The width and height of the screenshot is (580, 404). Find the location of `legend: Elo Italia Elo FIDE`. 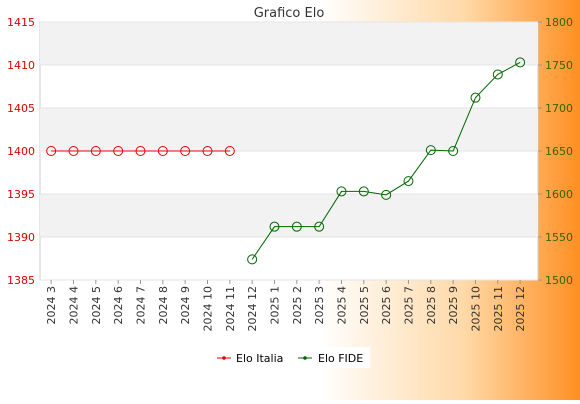

legend: Elo Italia Elo FIDE is located at coordinates (291, 357).